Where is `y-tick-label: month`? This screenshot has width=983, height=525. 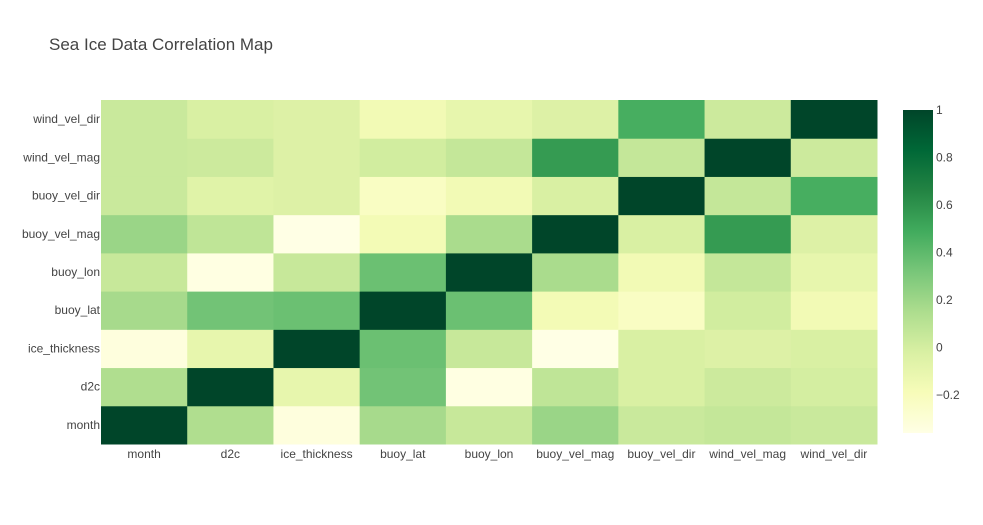
y-tick-label: month is located at coordinates (83, 425).